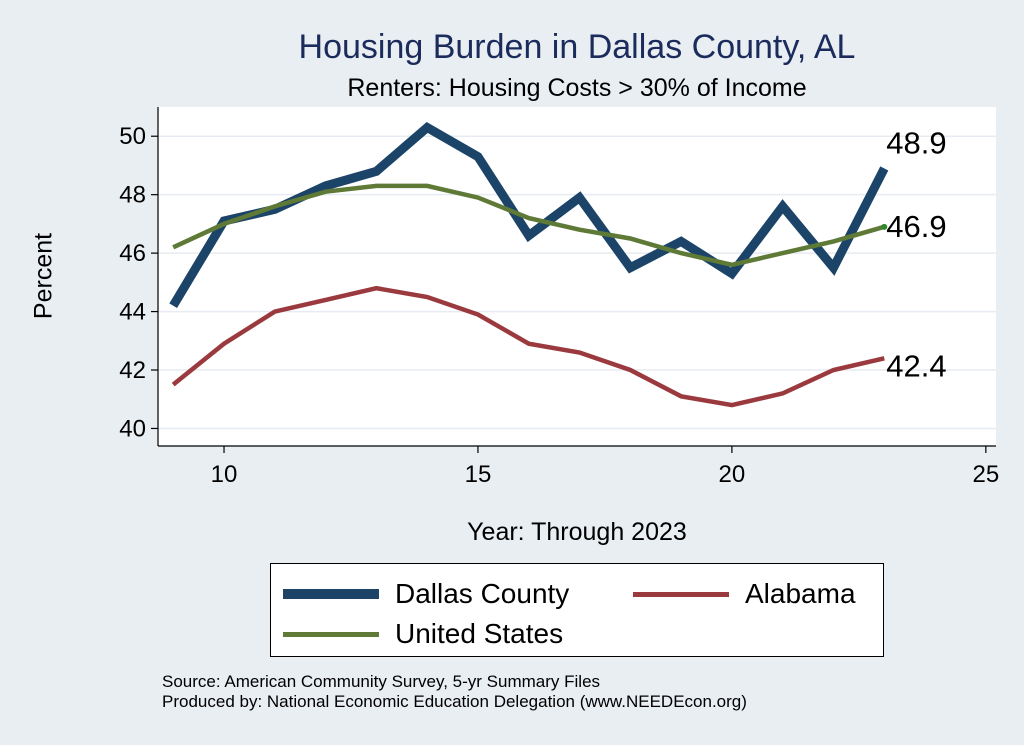 The height and width of the screenshot is (745, 1024). Describe the element at coordinates (132, 136) in the screenshot. I see `y-tick-label-50: 50` at that location.